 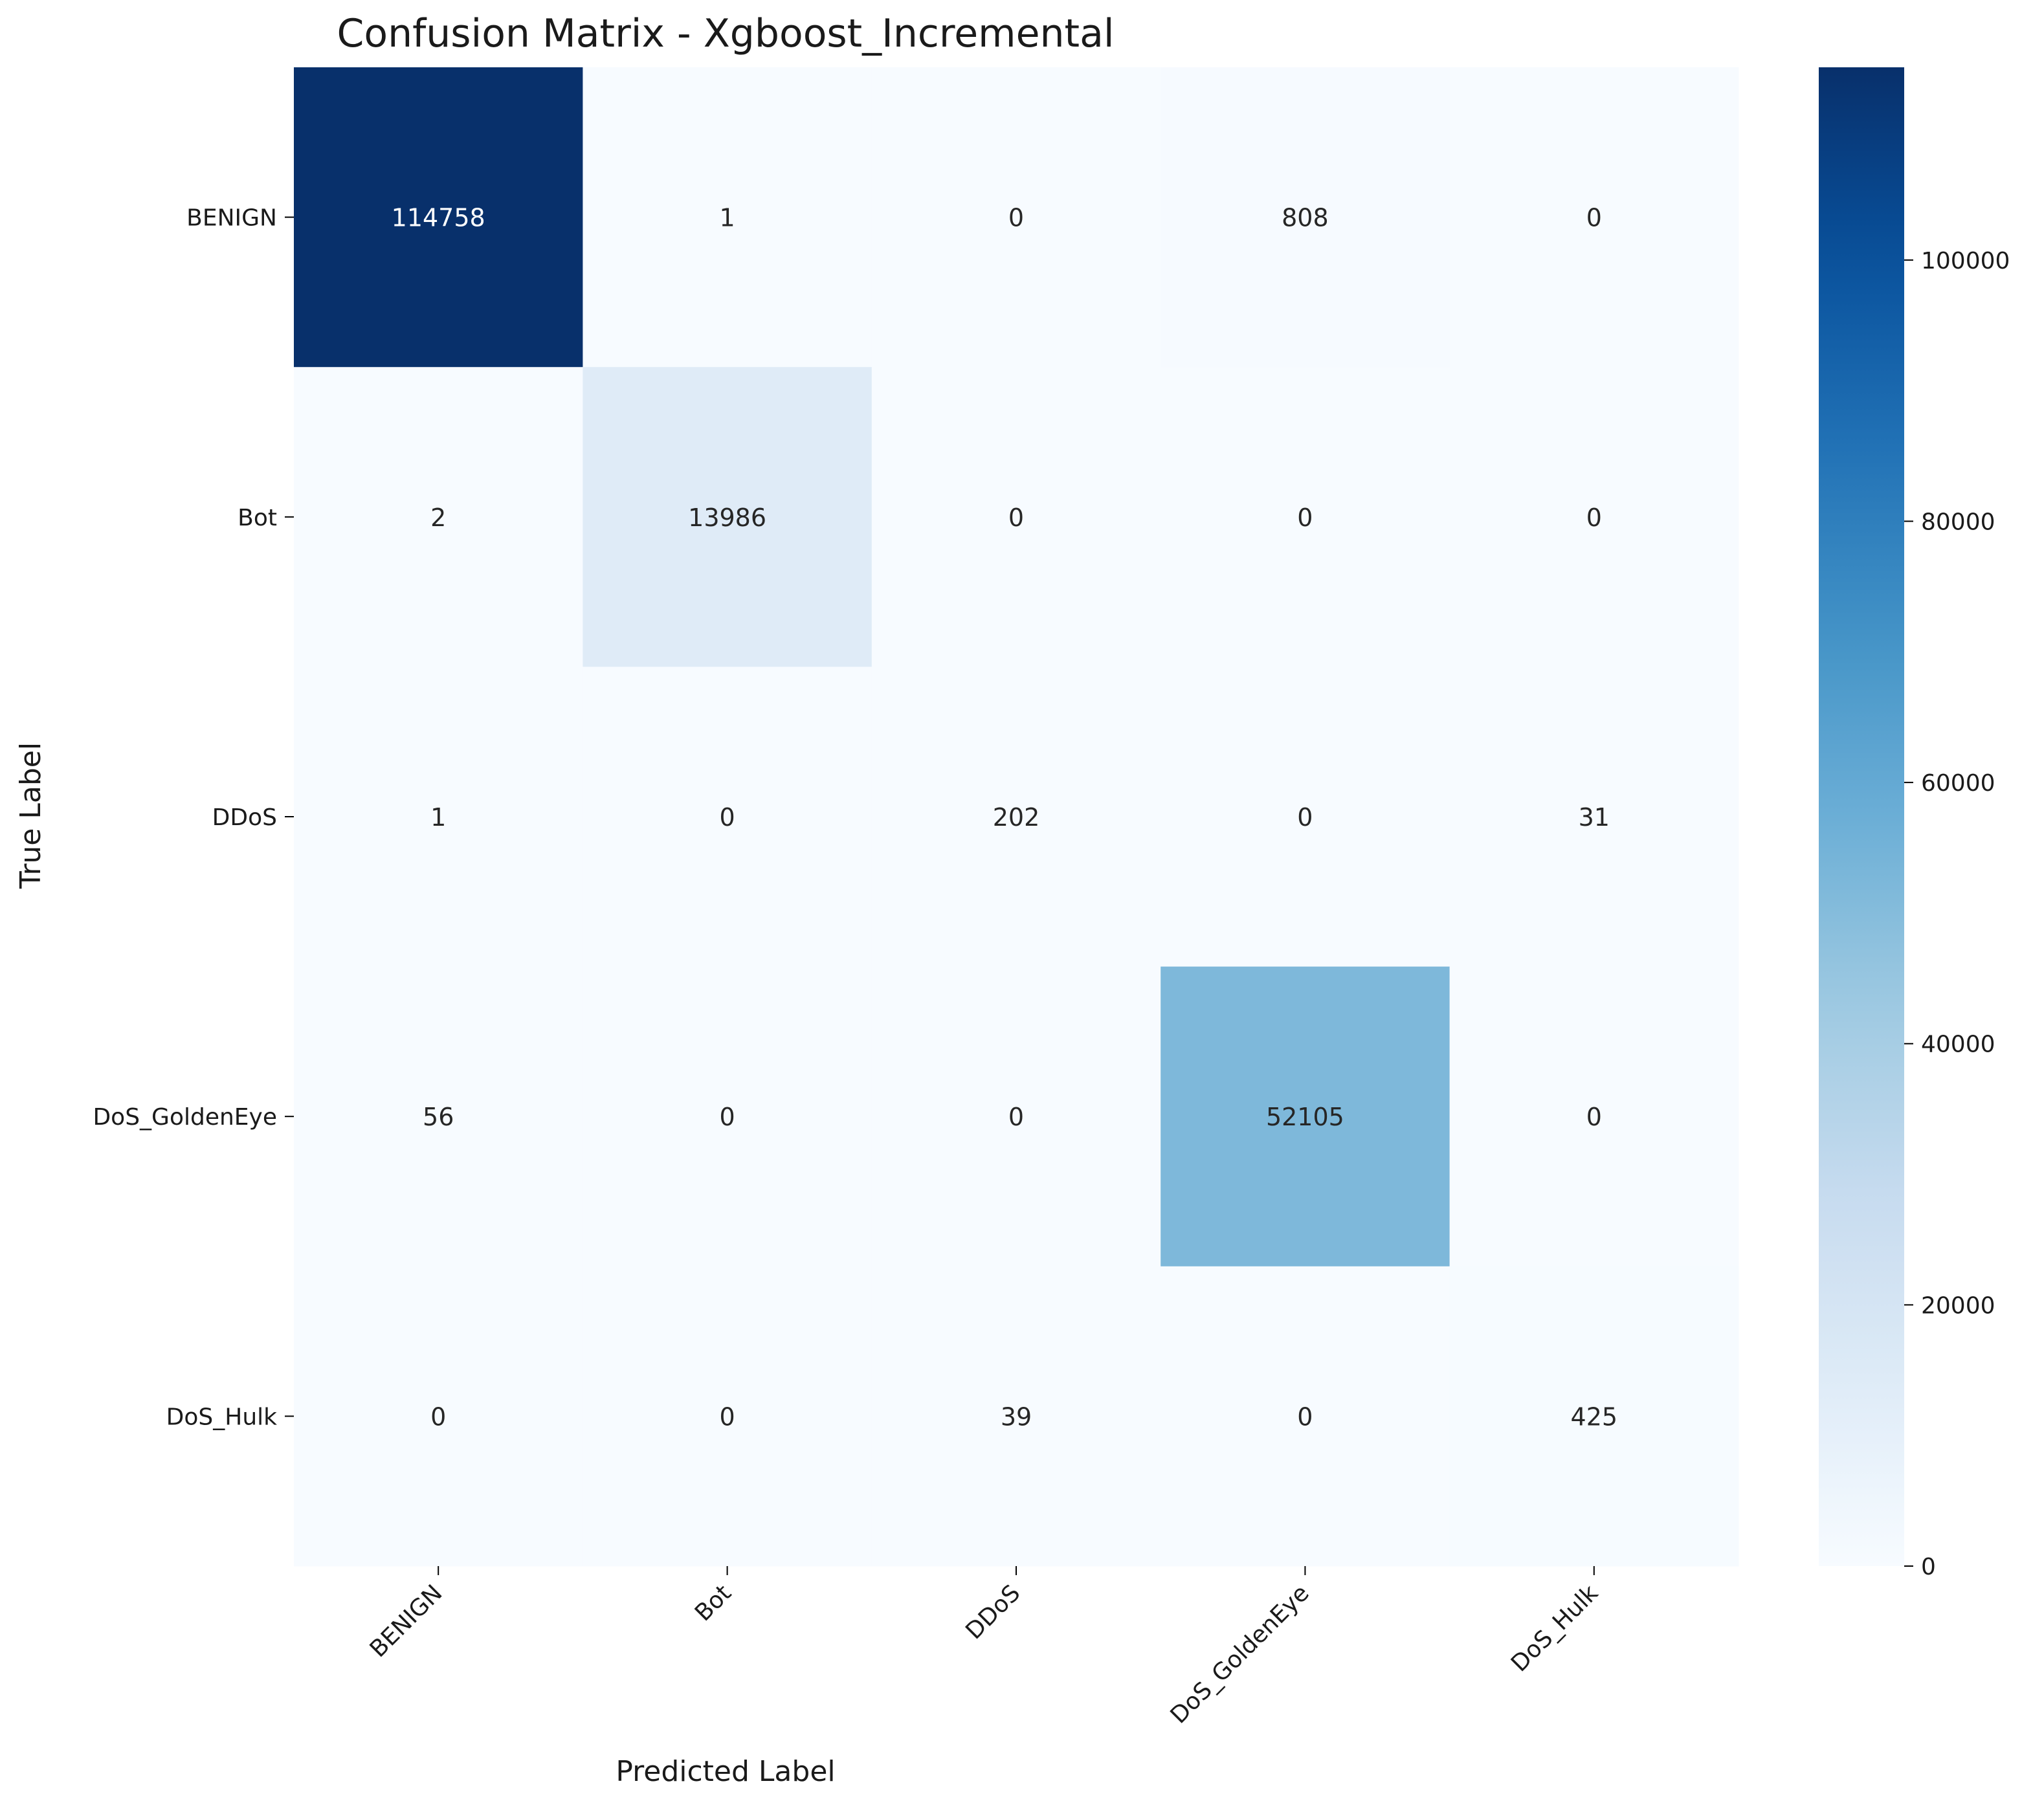 I want to click on colorbar-tick-label: 0, so click(x=1929, y=1567).